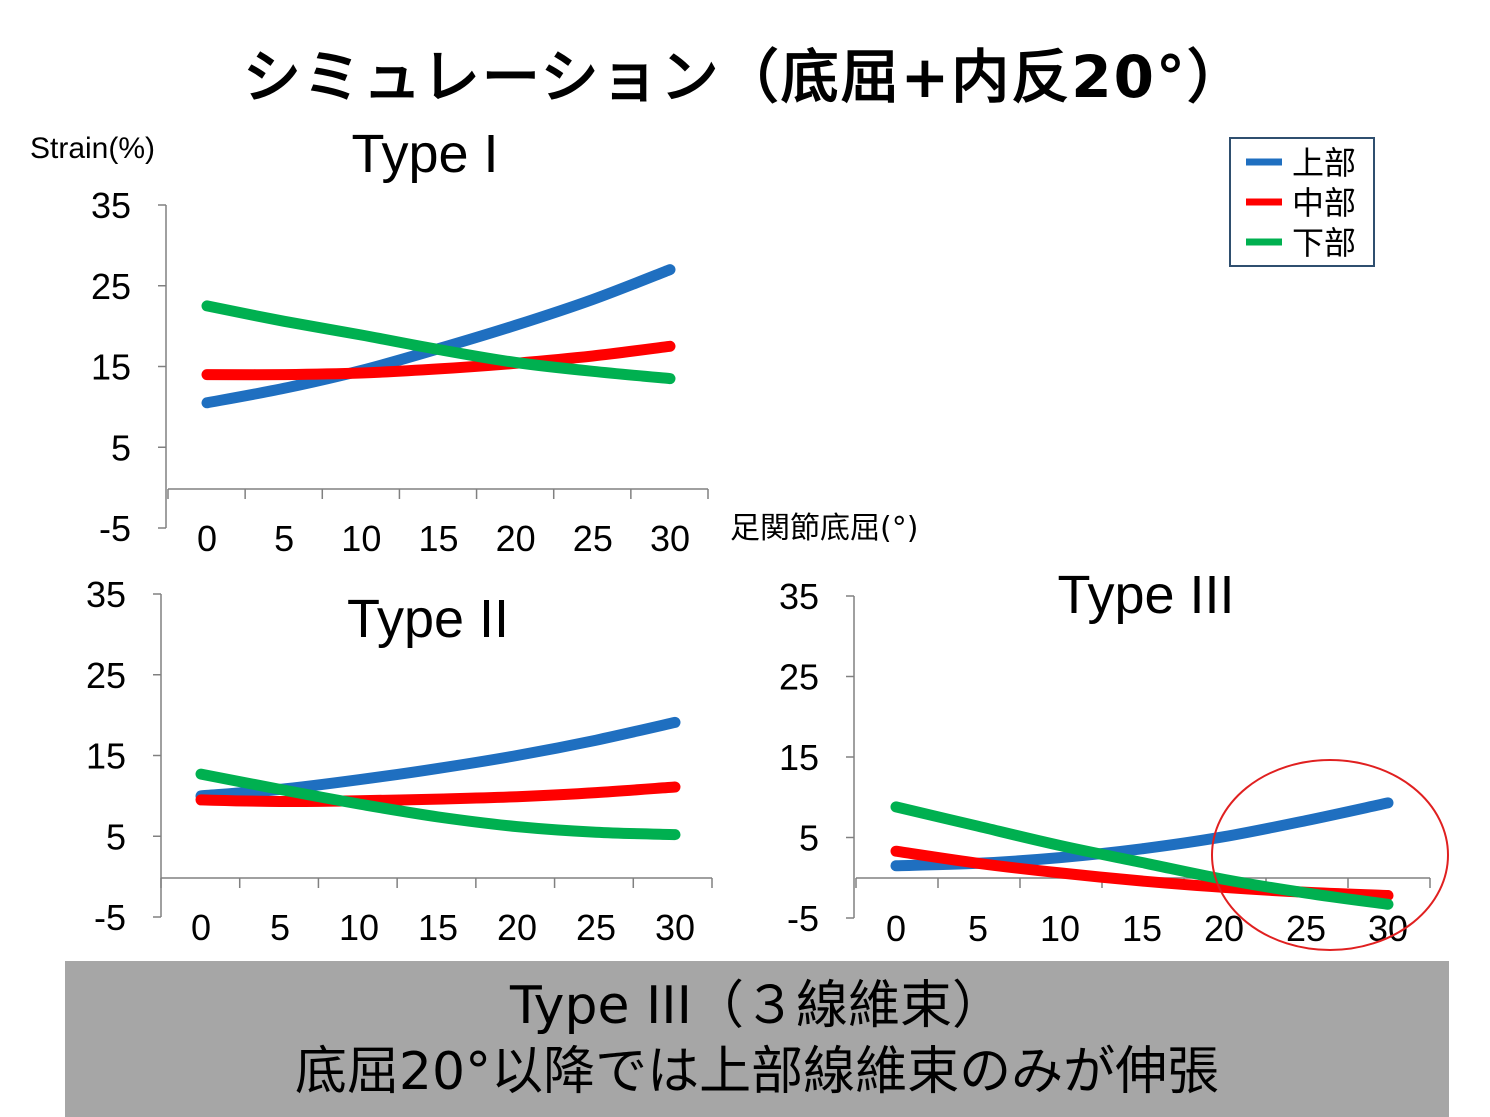 The image size is (1490, 1117). Describe the element at coordinates (1324, 243) in the screenshot. I see `legend-label: 下部` at that location.